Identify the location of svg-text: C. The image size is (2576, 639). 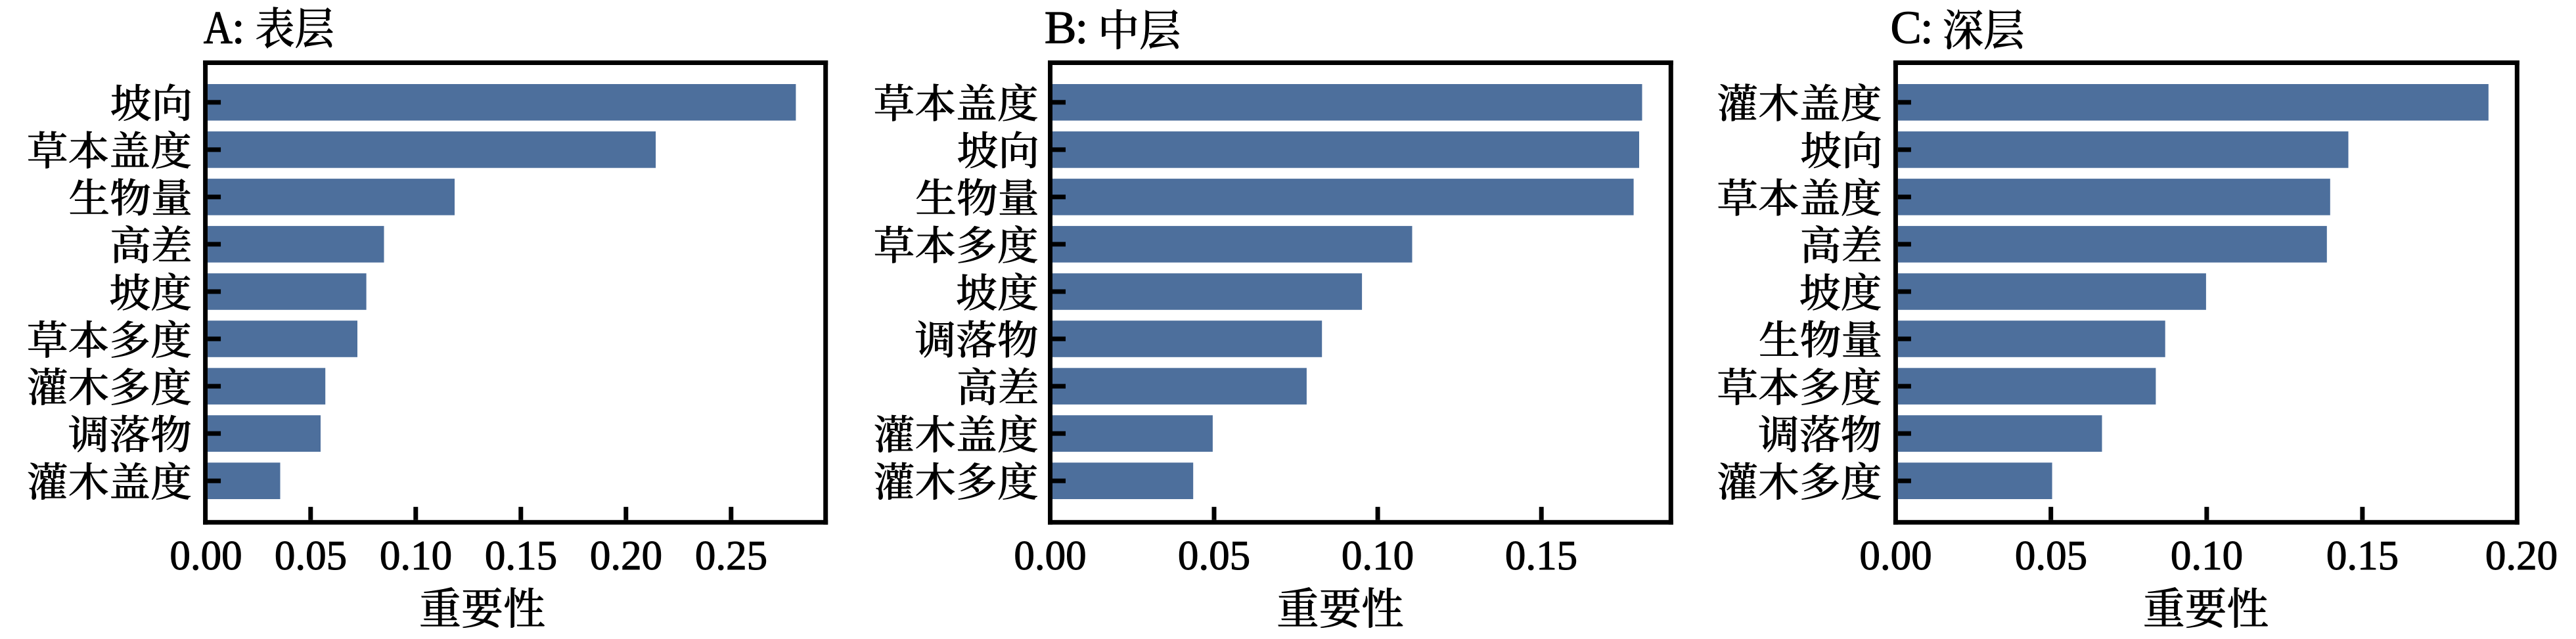
(1906, 28).